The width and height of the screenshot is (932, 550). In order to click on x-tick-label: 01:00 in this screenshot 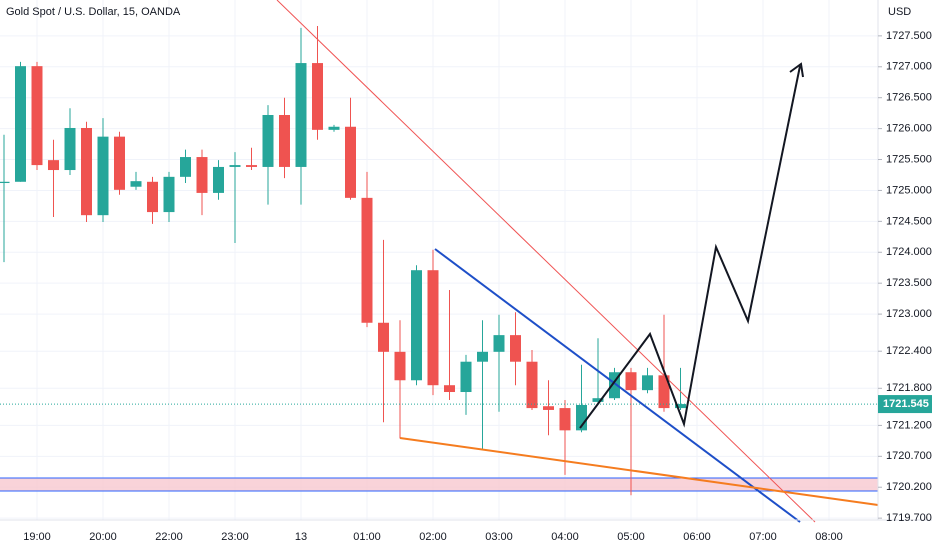, I will do `click(367, 537)`.